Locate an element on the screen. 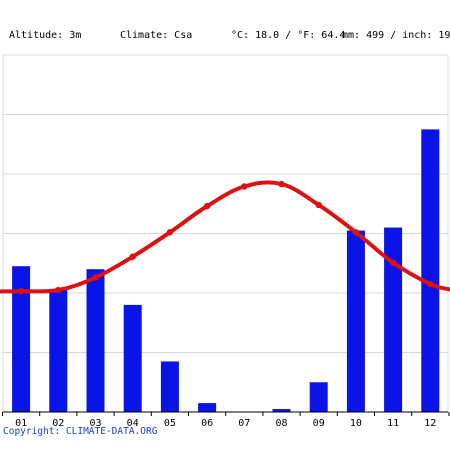 Image resolution: width=450 pixels, height=450 pixels. x-tick-label: 11 is located at coordinates (393, 423).